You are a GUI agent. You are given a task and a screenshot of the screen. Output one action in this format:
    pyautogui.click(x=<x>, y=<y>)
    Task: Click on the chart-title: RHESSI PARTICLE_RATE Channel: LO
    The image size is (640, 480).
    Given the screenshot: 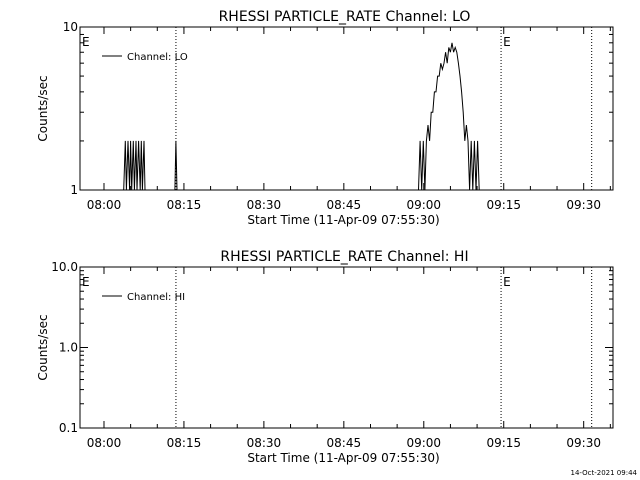 What is the action you would take?
    pyautogui.click(x=345, y=17)
    